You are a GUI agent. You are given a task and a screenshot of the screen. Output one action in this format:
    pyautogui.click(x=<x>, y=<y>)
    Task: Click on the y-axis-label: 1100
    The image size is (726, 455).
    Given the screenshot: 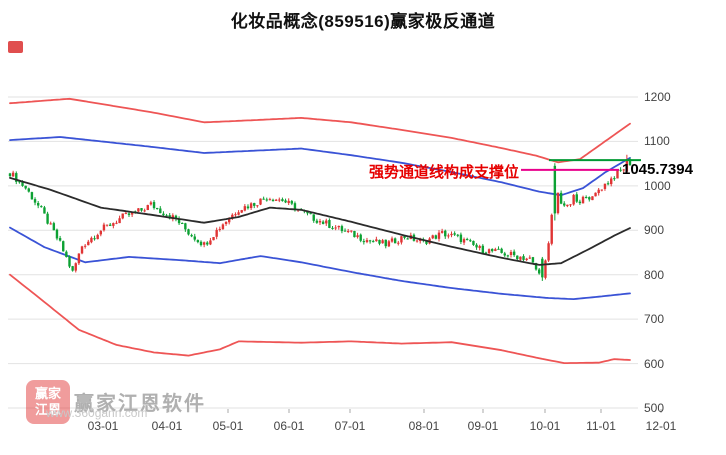 What is the action you would take?
    pyautogui.click(x=657, y=141)
    